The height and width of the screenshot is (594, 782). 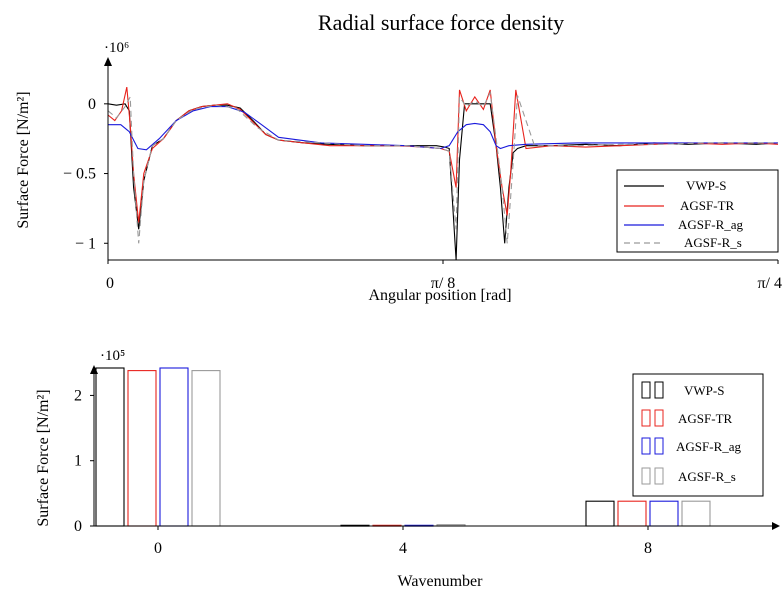 What do you see at coordinates (441, 22) in the screenshot?
I see `top-chart-title: Radial surface force density` at bounding box center [441, 22].